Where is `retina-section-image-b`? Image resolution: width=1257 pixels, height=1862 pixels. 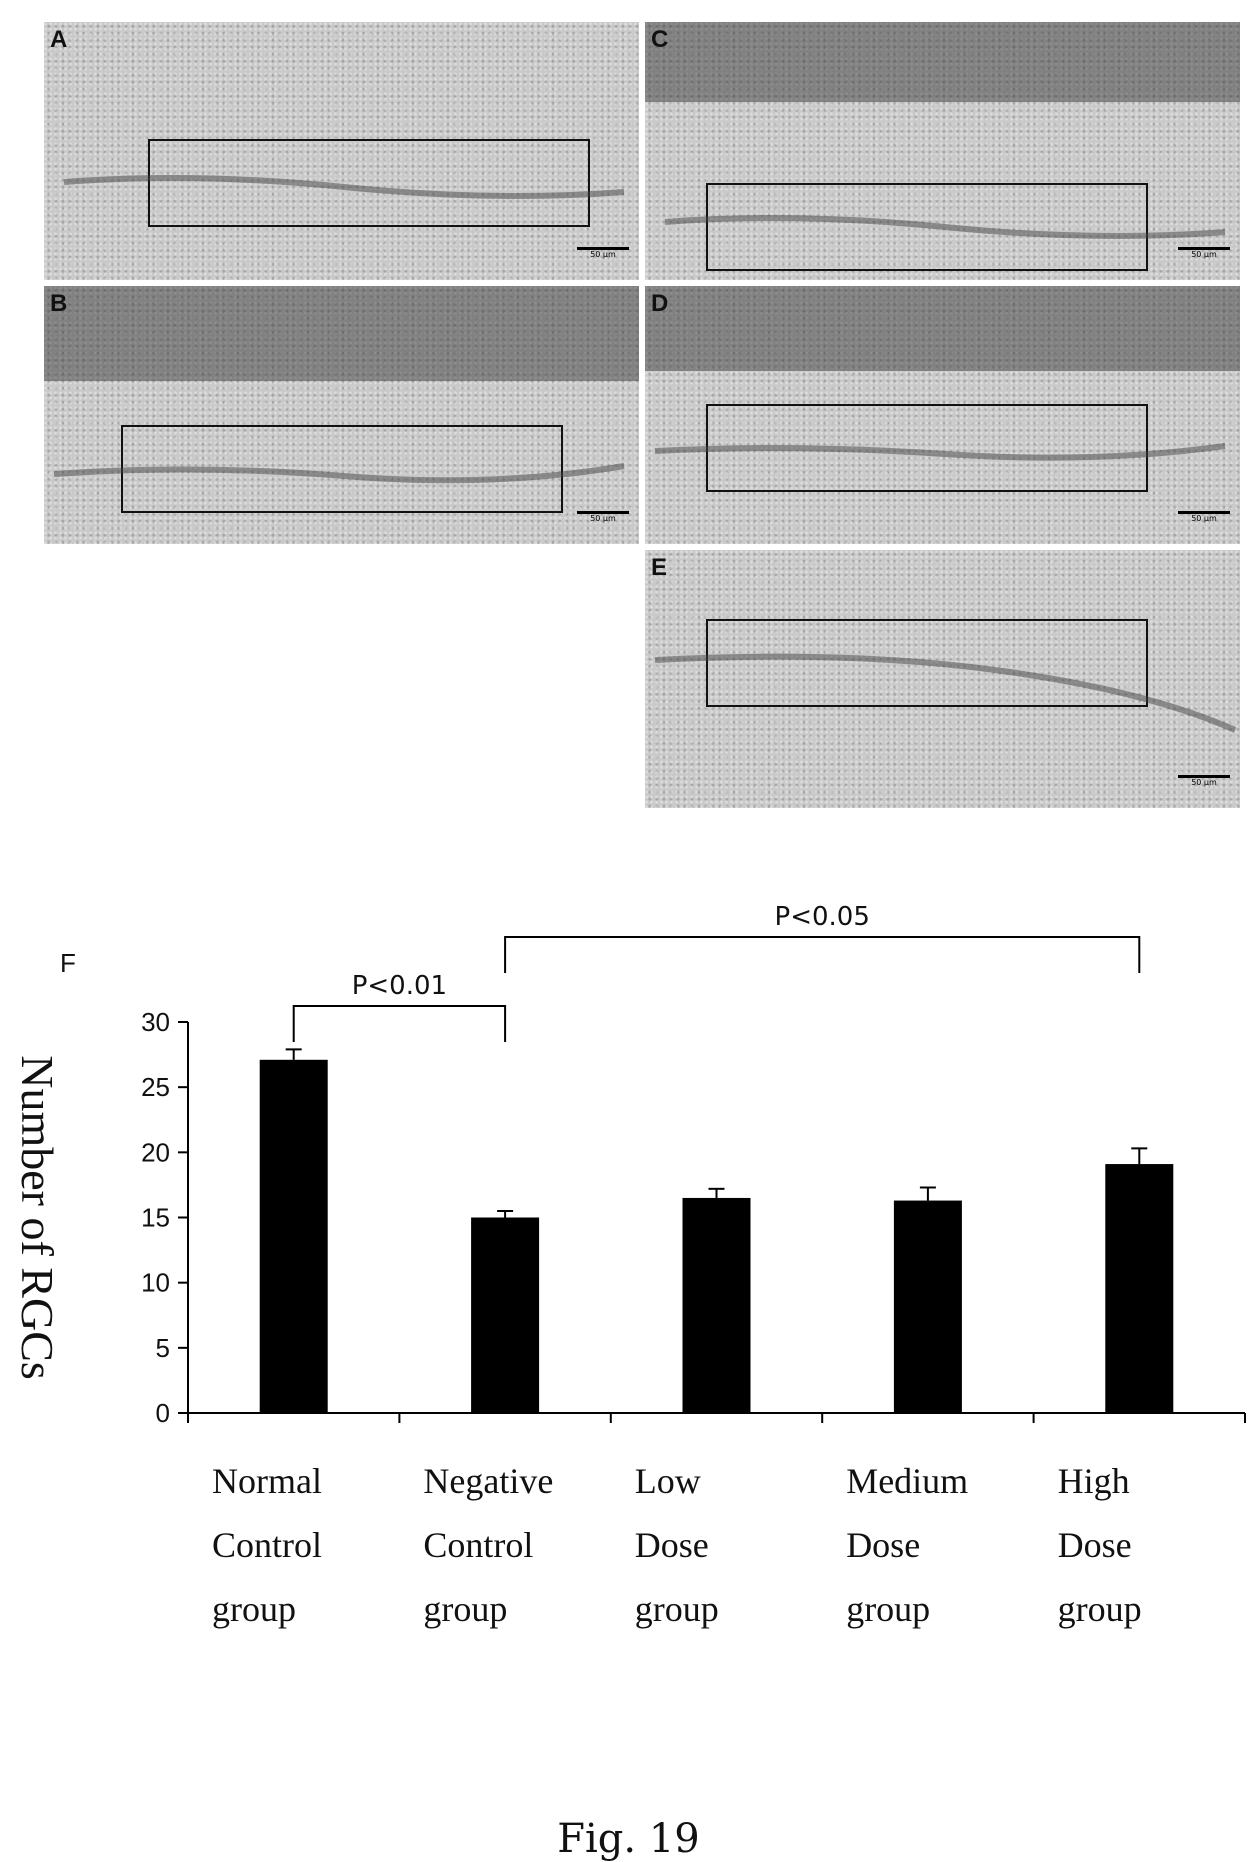
retina-section-image-b is located at coordinates (341, 399).